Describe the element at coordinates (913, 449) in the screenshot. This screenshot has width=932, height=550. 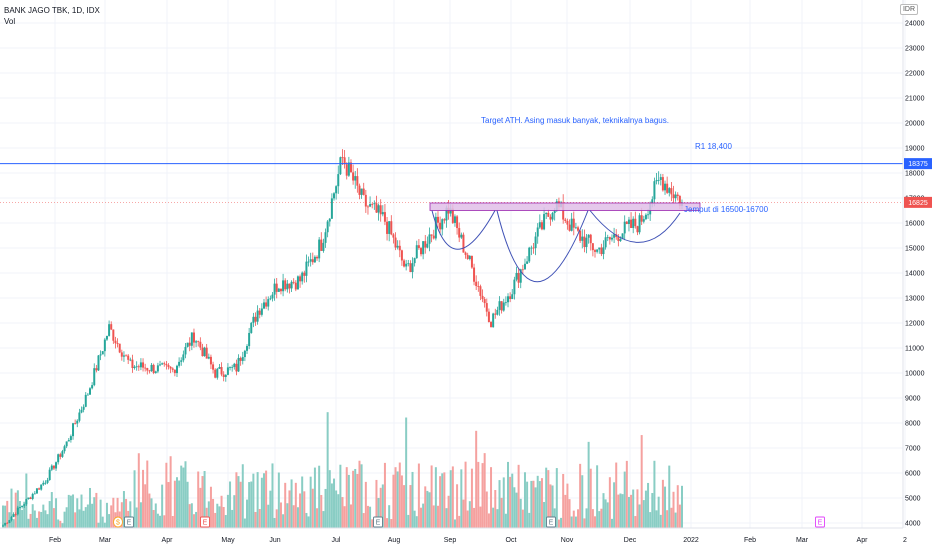
I see `y-tick-label: 7000` at that location.